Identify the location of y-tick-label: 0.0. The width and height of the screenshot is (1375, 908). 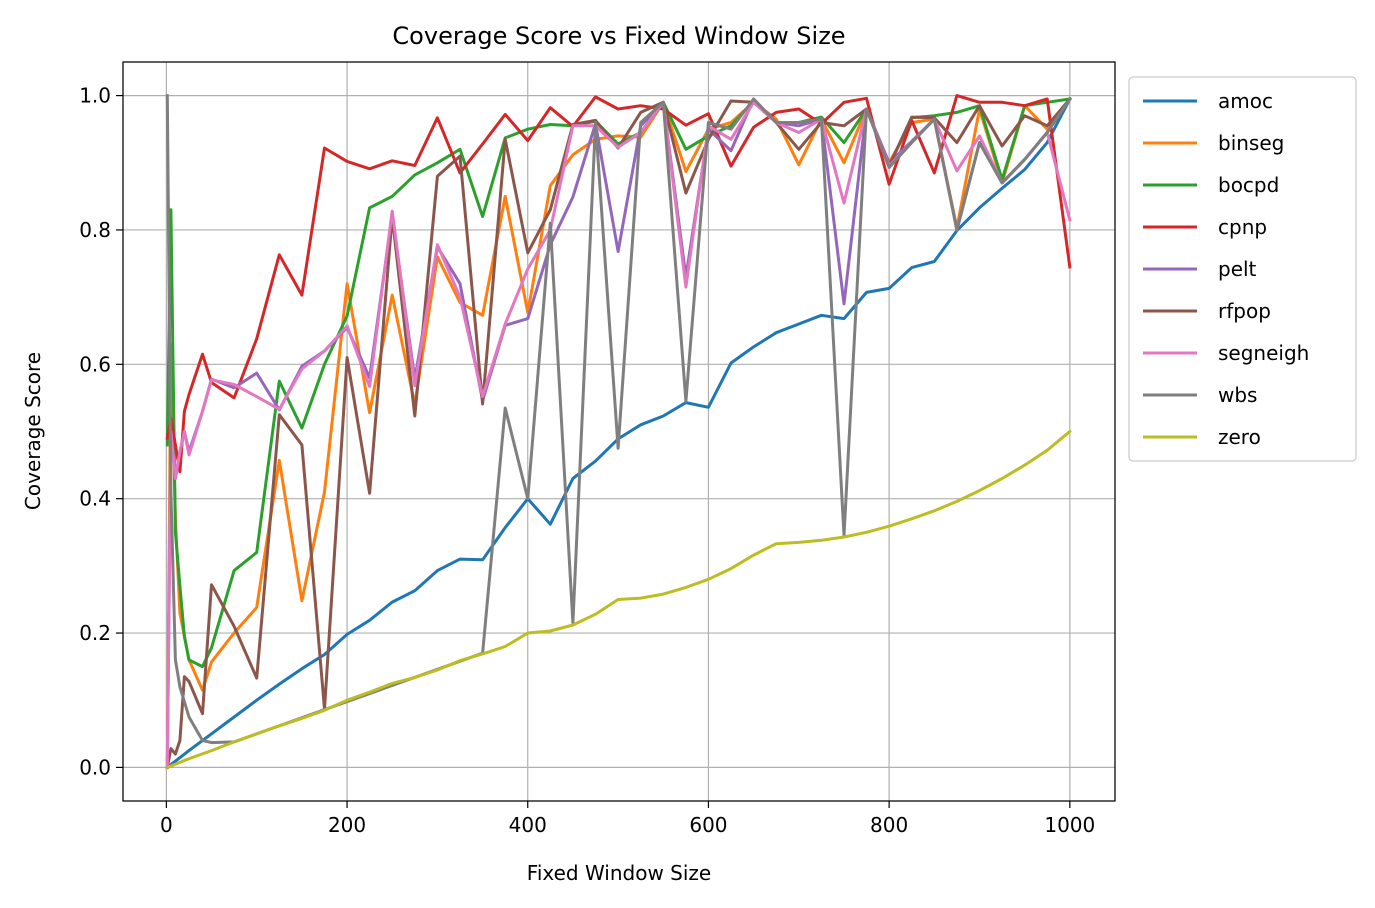
(95, 767).